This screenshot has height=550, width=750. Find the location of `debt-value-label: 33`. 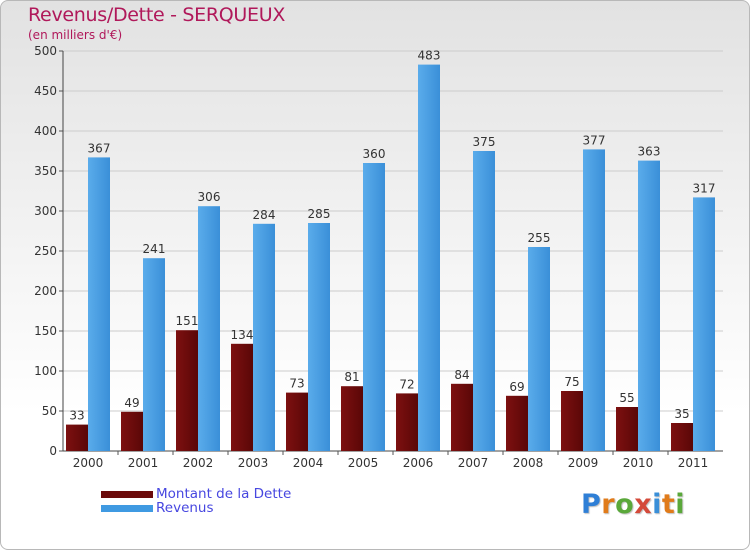

debt-value-label: 33 is located at coordinates (76, 416).